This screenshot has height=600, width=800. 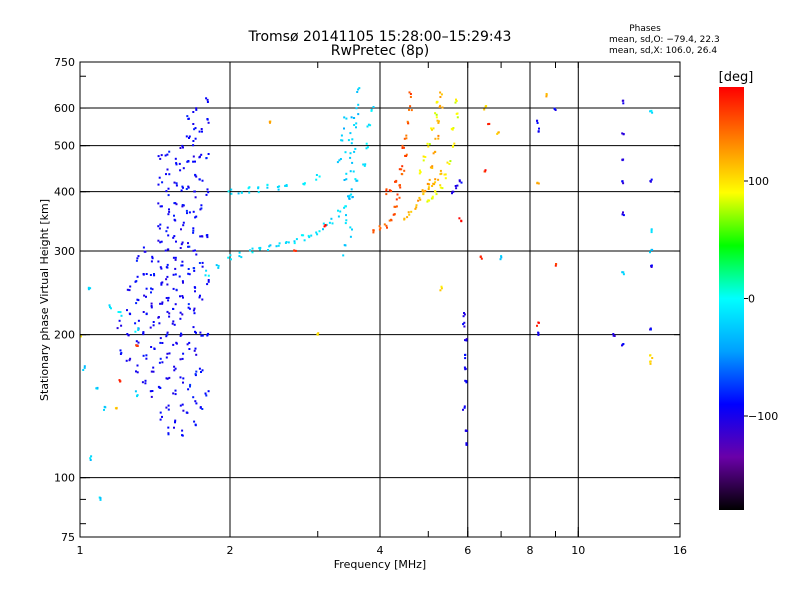 What do you see at coordinates (736, 77) in the screenshot?
I see `colorbar-label: [deg]` at bounding box center [736, 77].